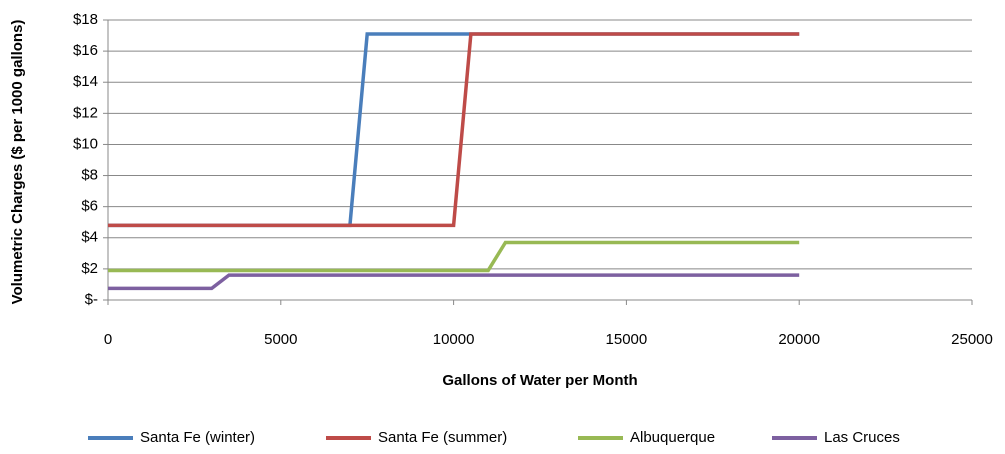  Describe the element at coordinates (972, 339) in the screenshot. I see `x-tick-label: 25000` at that location.